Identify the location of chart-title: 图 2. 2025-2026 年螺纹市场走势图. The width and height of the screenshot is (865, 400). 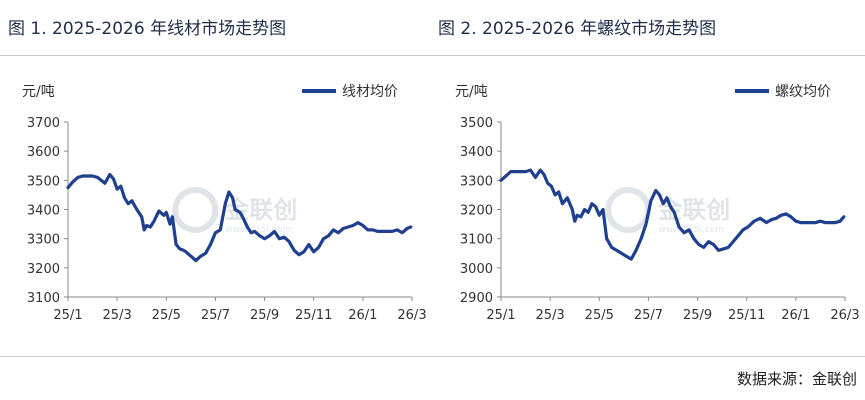
(577, 29).